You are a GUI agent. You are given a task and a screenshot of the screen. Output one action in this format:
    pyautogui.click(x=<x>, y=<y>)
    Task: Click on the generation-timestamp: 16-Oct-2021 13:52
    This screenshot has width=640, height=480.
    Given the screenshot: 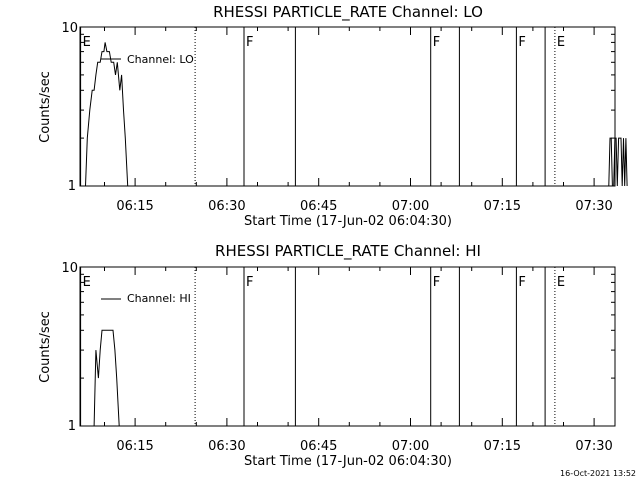 What is the action you would take?
    pyautogui.click(x=598, y=473)
    